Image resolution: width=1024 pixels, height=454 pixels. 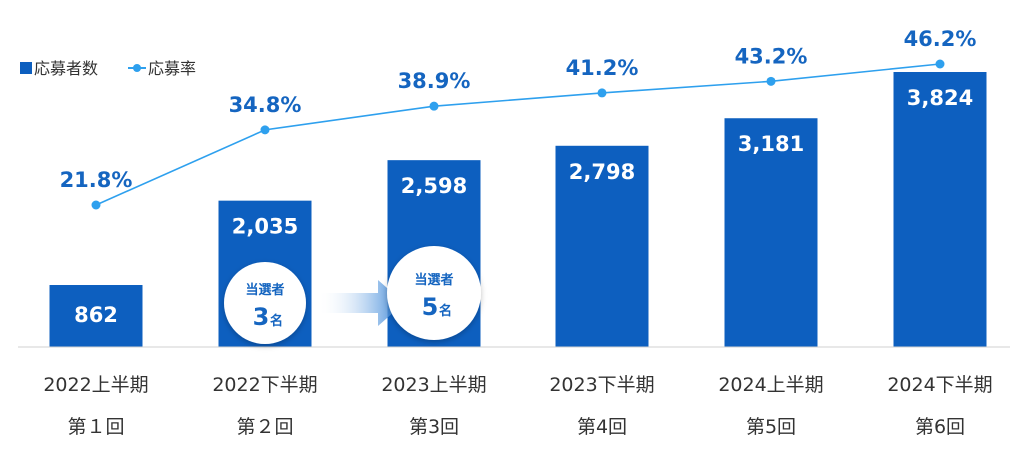 What do you see at coordinates (602, 172) in the screenshot?
I see `bar-value-label: 2,798` at bounding box center [602, 172].